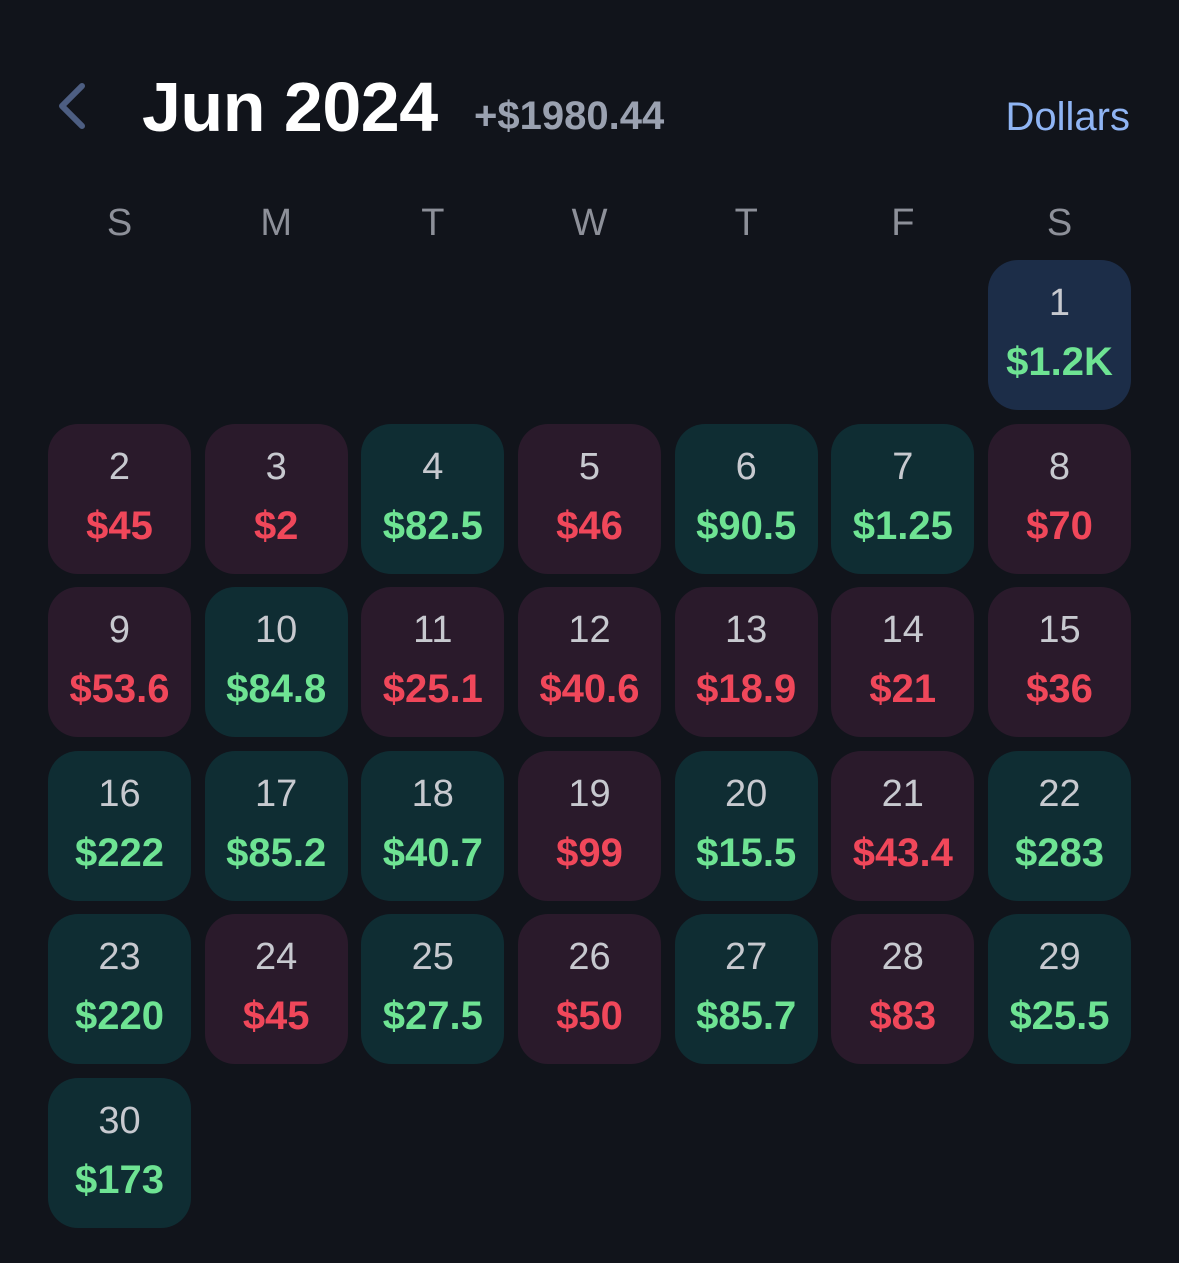  I want to click on day-number: 8, so click(1059, 466).